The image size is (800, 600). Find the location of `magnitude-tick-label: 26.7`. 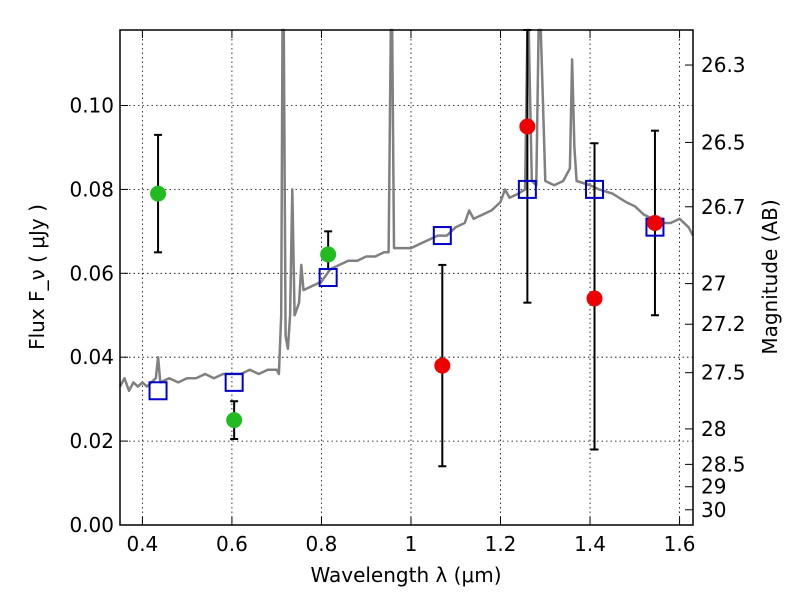

magnitude-tick-label: 26.7 is located at coordinates (723, 207).